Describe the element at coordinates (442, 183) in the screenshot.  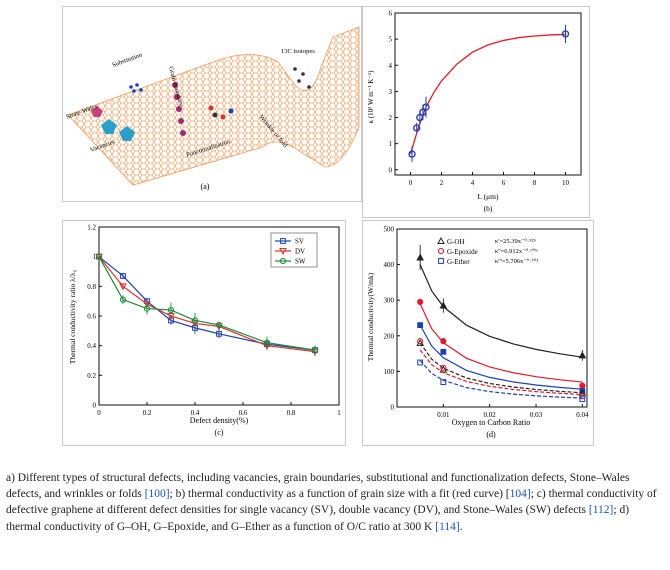
I see `b-xtick-label: 2` at that location.